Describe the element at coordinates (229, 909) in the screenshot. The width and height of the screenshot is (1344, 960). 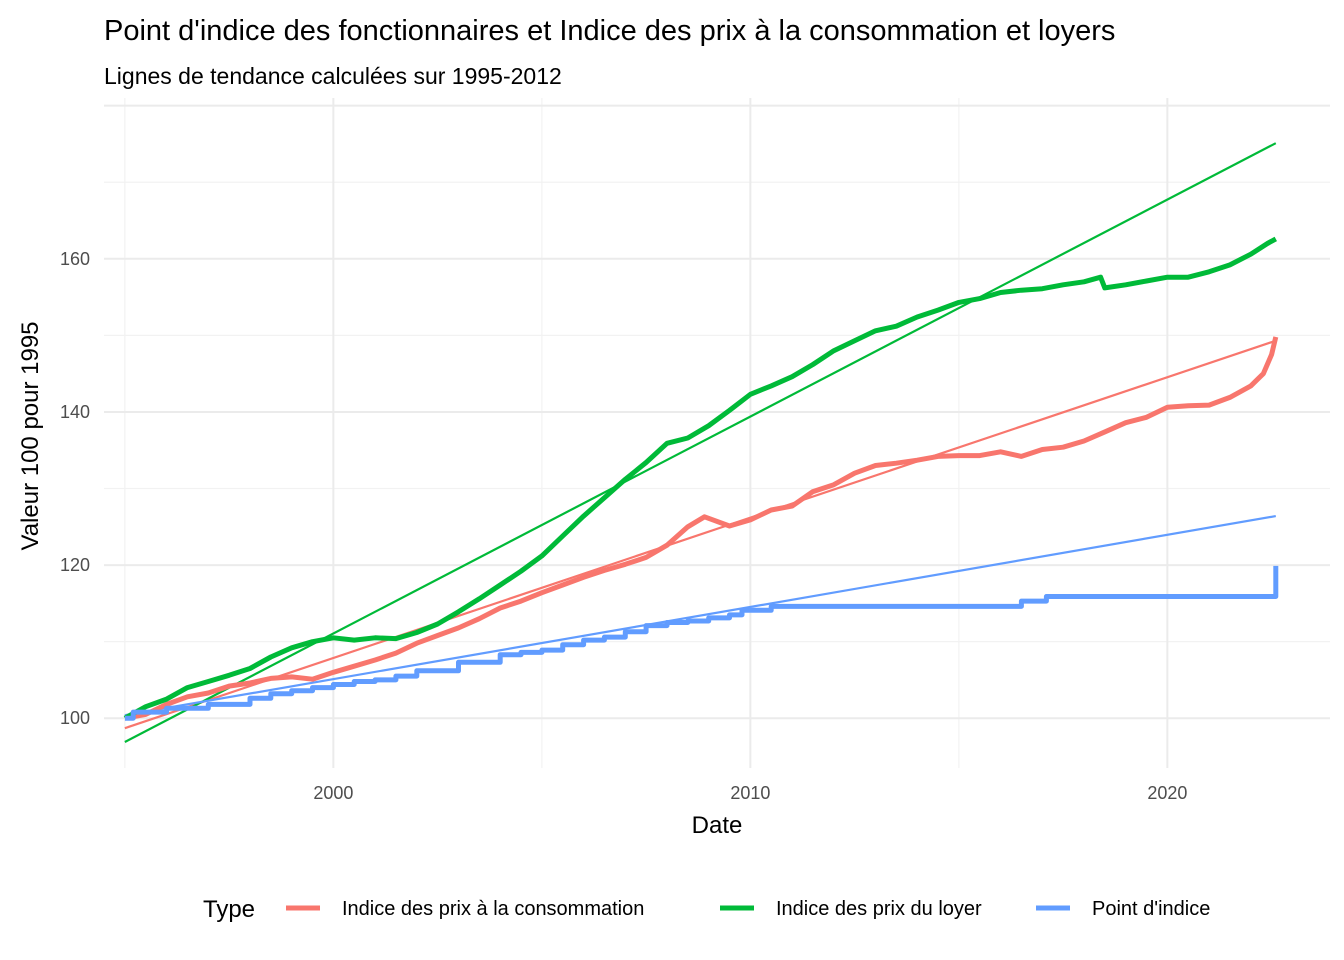
I see `legend-title: Type` at that location.